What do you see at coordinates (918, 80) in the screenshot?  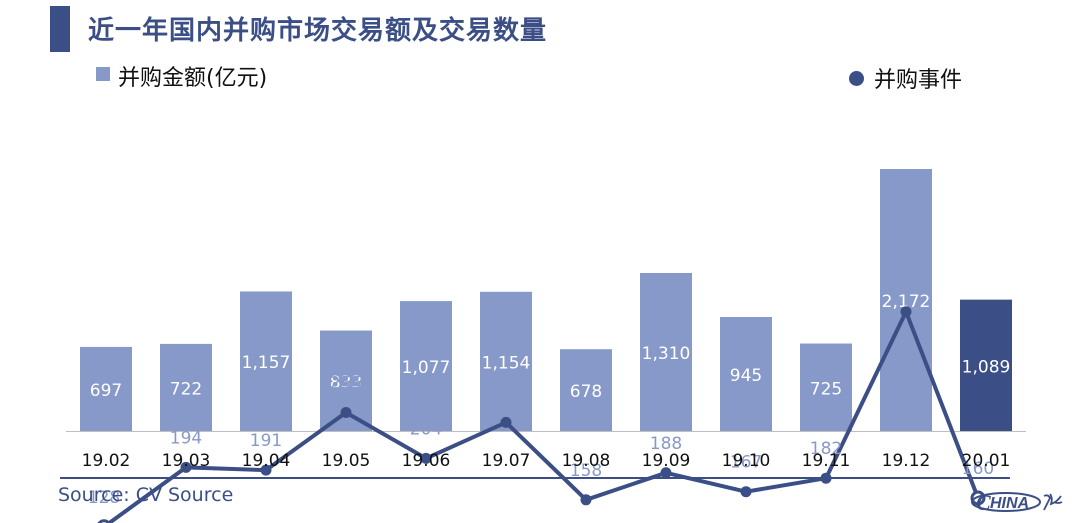 I see `legend-line-label: 并购事件` at bounding box center [918, 80].